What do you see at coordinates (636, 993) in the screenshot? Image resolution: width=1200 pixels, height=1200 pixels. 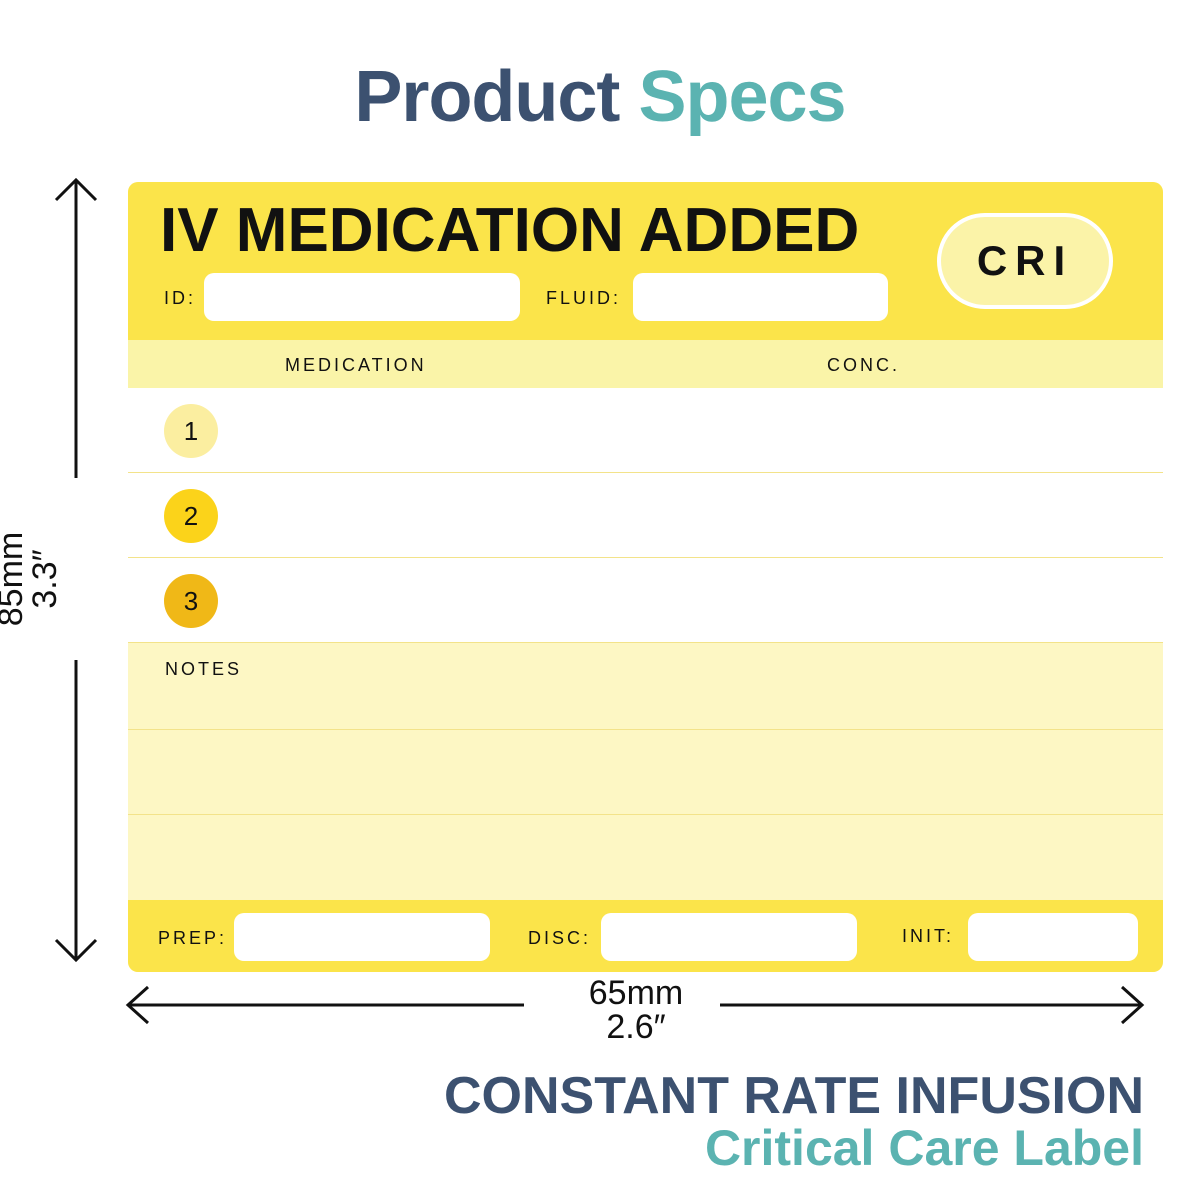 I see `width-mm: 65mm` at bounding box center [636, 993].